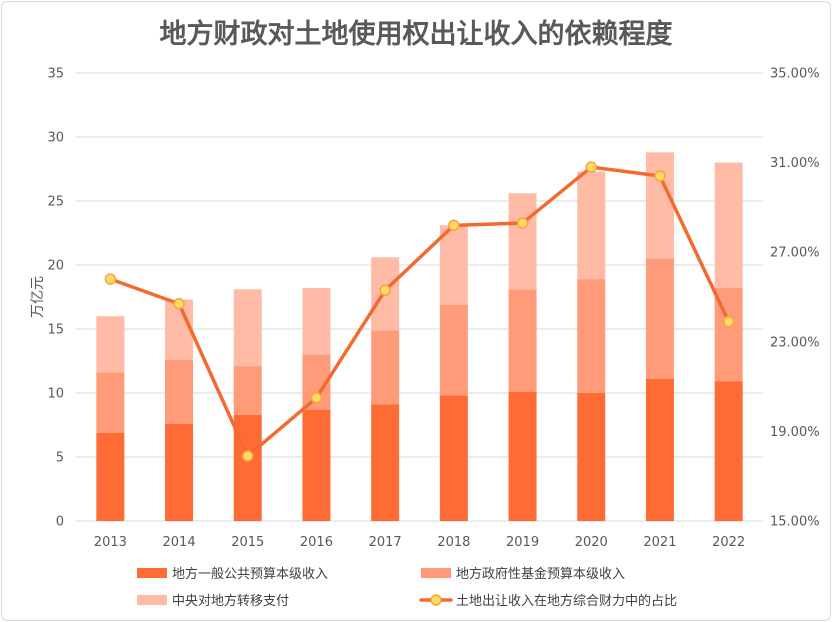  I want to click on transfer-payment-bar-2019, so click(522, 241).